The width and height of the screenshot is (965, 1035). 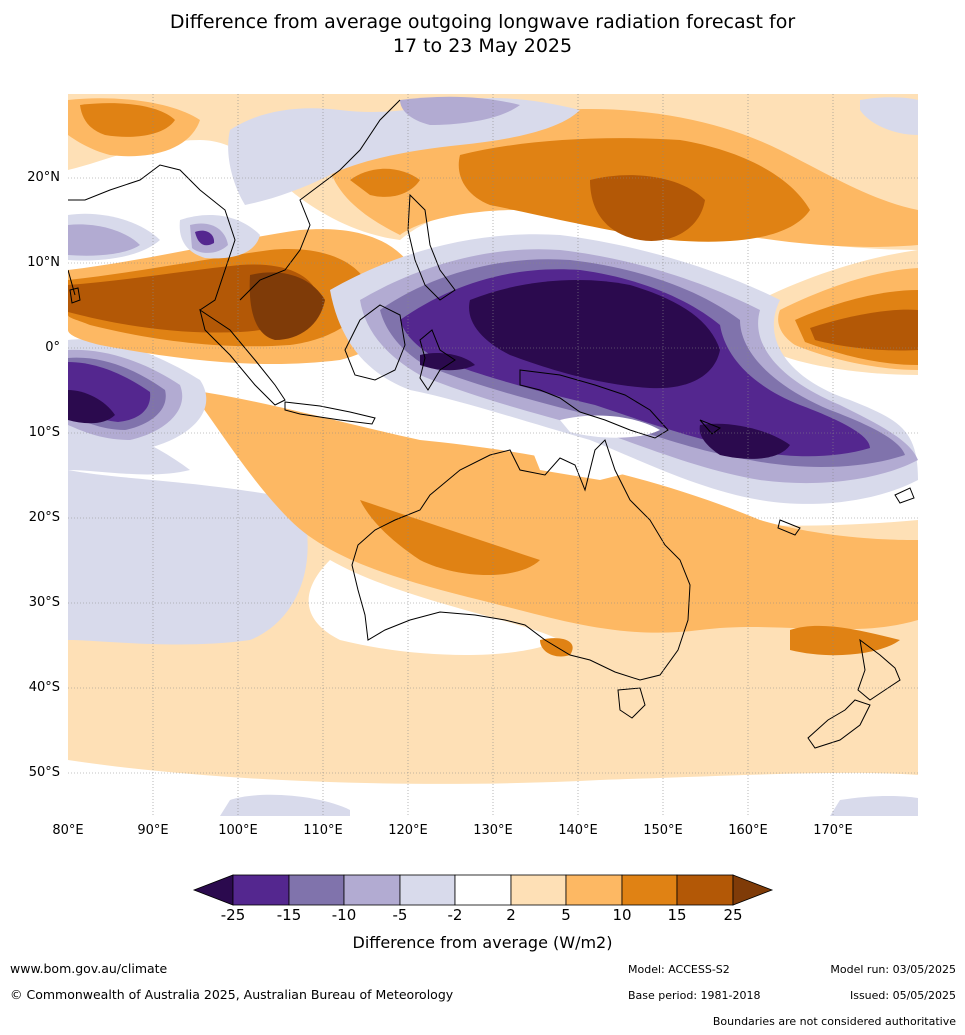 I want to click on lon-label-150e: 150°E, so click(x=663, y=830).